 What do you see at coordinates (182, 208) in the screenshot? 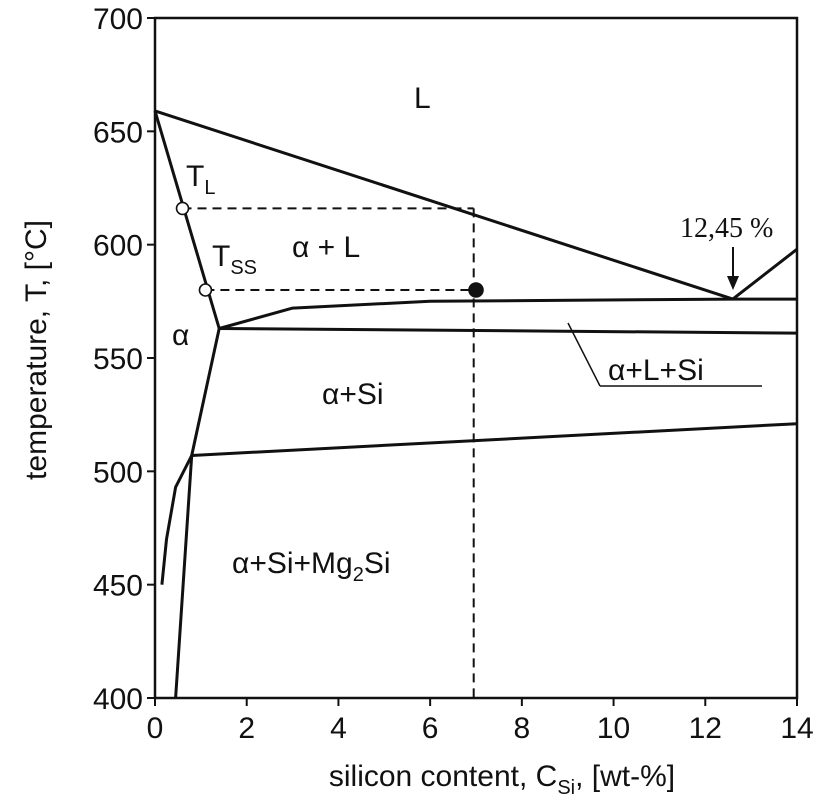
I see `tl-point` at bounding box center [182, 208].